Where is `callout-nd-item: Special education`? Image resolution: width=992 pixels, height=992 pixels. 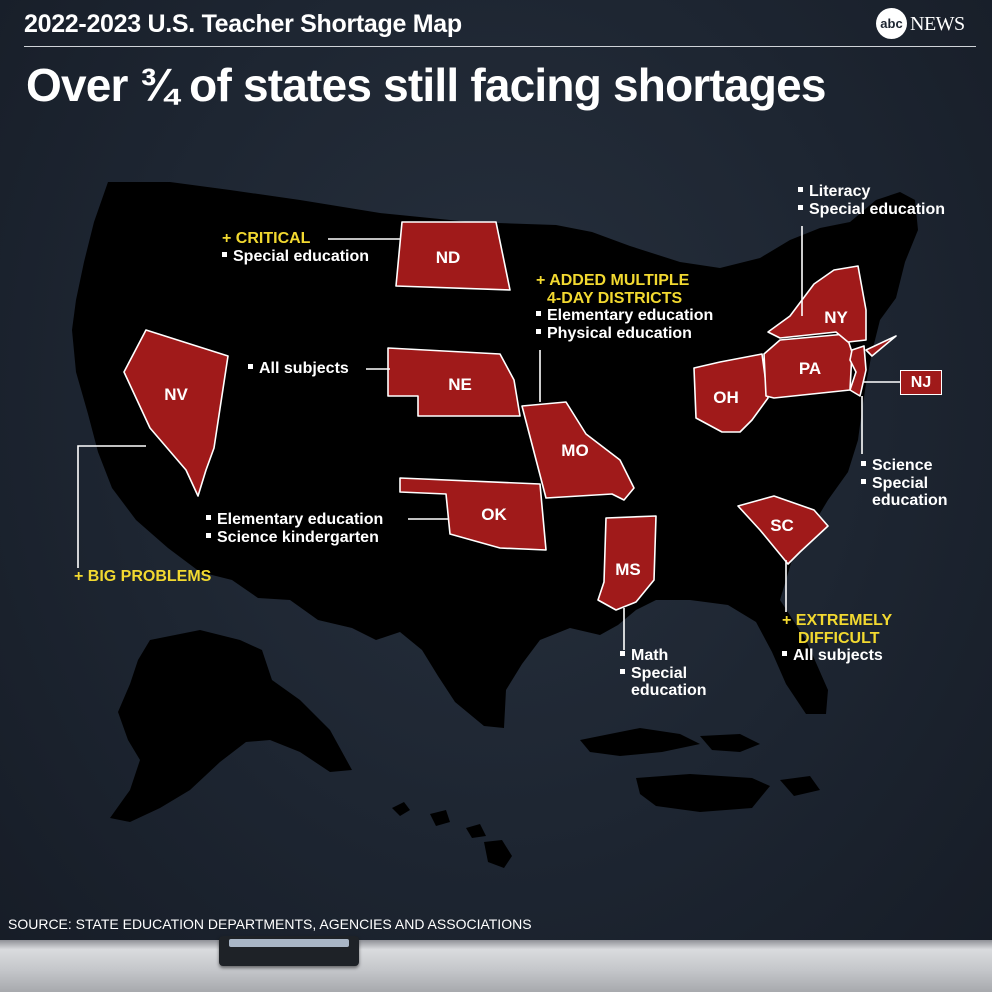
callout-nd-item: Special education is located at coordinates (295, 257).